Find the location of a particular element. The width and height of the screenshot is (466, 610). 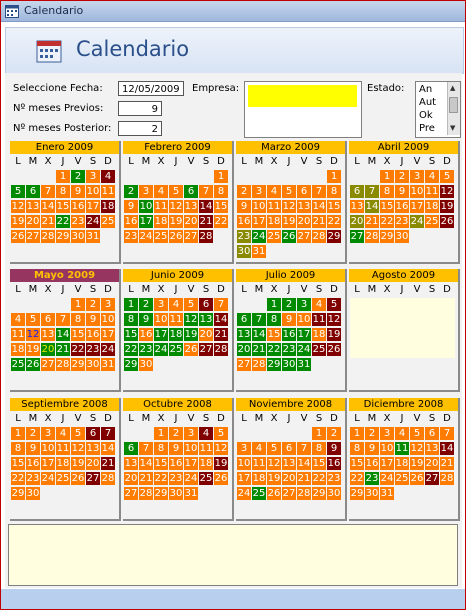

empresa-selected-item is located at coordinates (302, 96).